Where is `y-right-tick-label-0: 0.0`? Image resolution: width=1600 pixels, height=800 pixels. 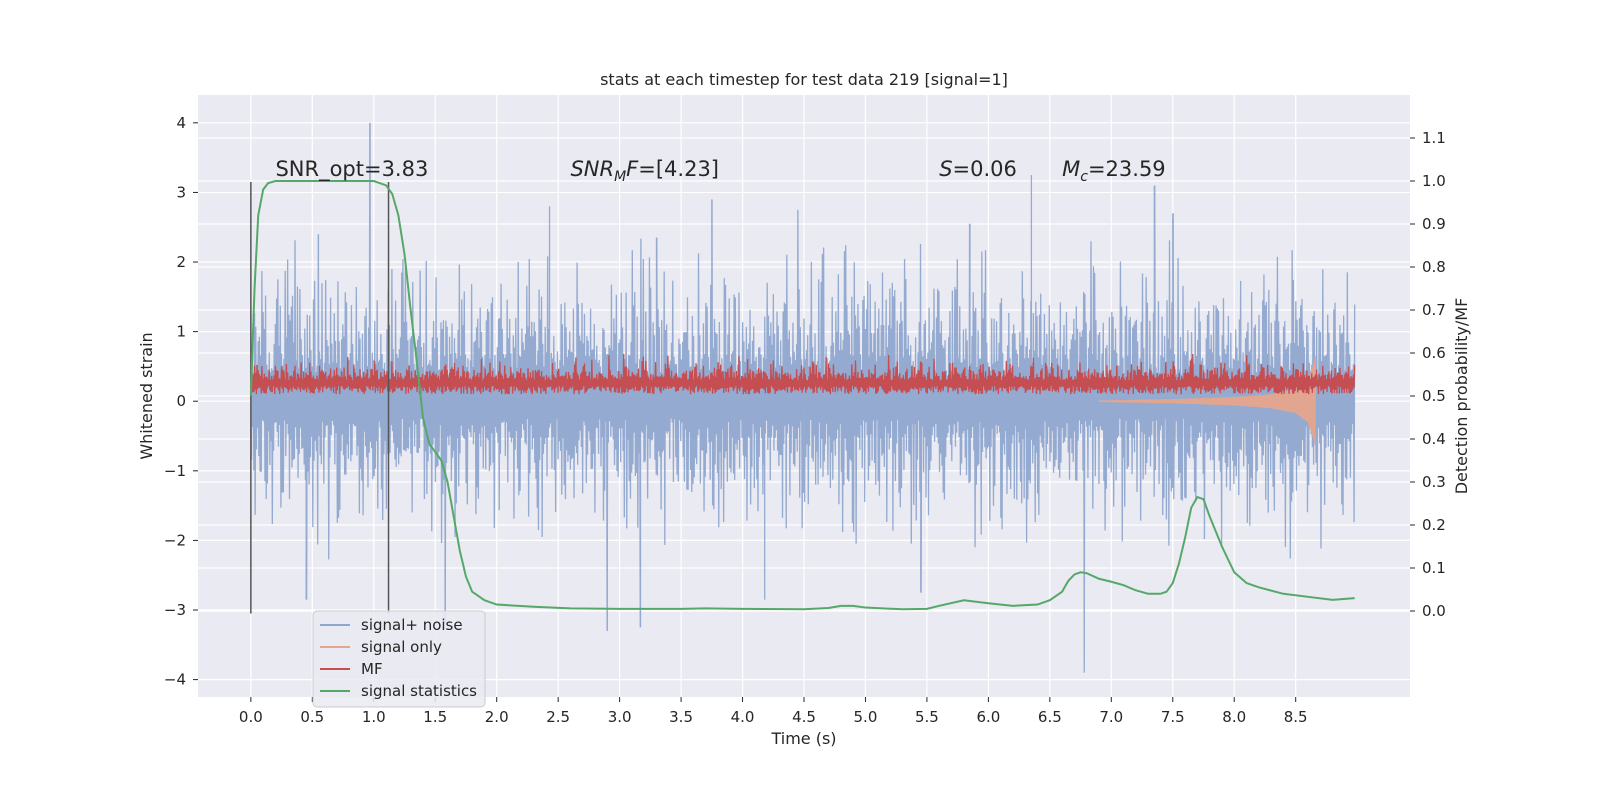
y-right-tick-label-0: 0.0 is located at coordinates (1434, 611).